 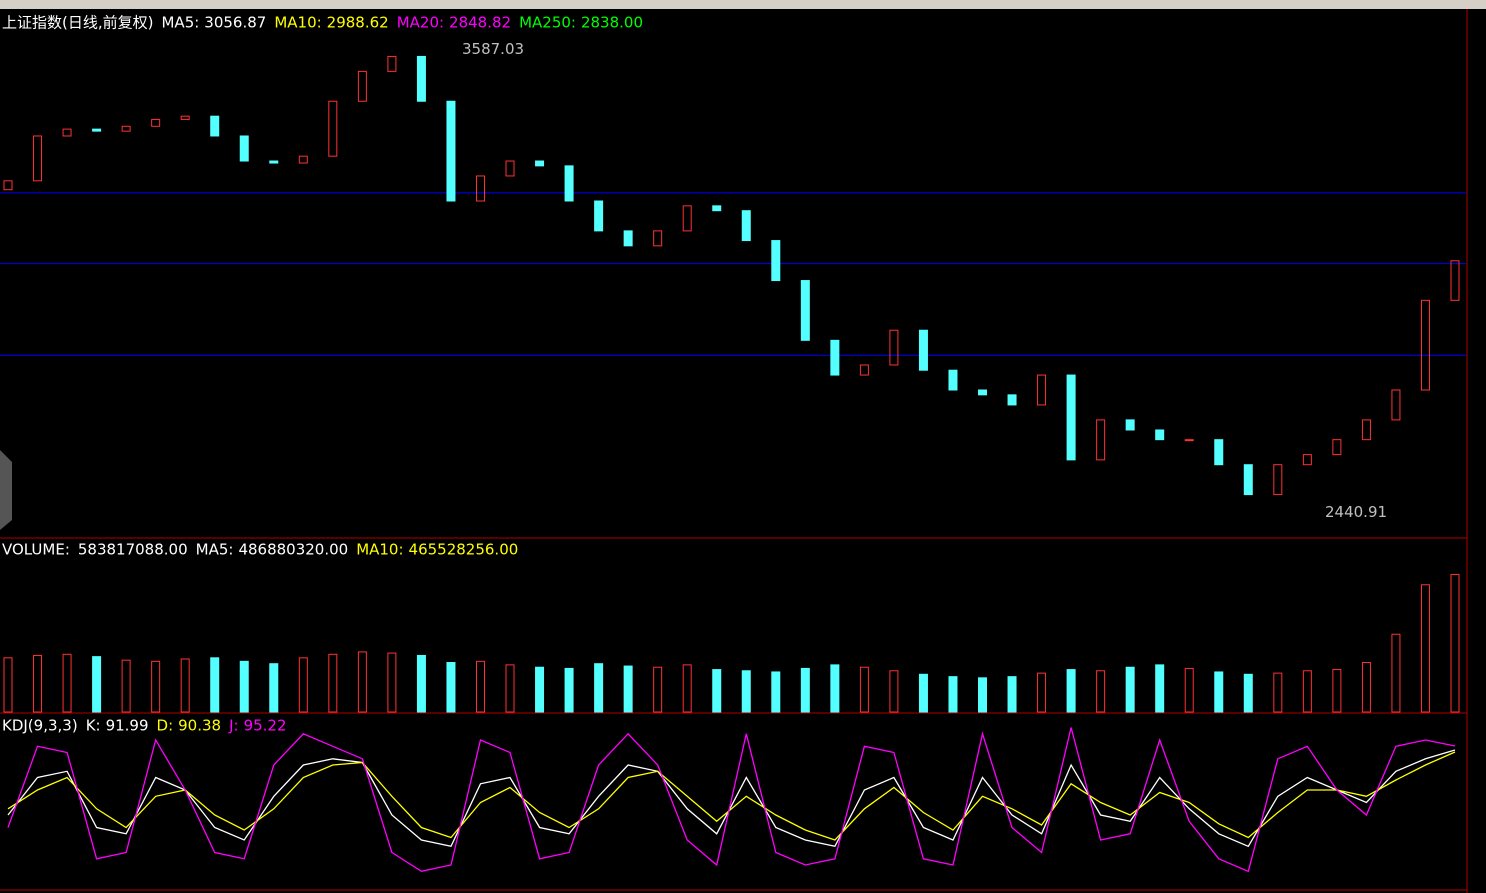 What do you see at coordinates (127, 726) in the screenshot?
I see `indicator-value: 91.99` at bounding box center [127, 726].